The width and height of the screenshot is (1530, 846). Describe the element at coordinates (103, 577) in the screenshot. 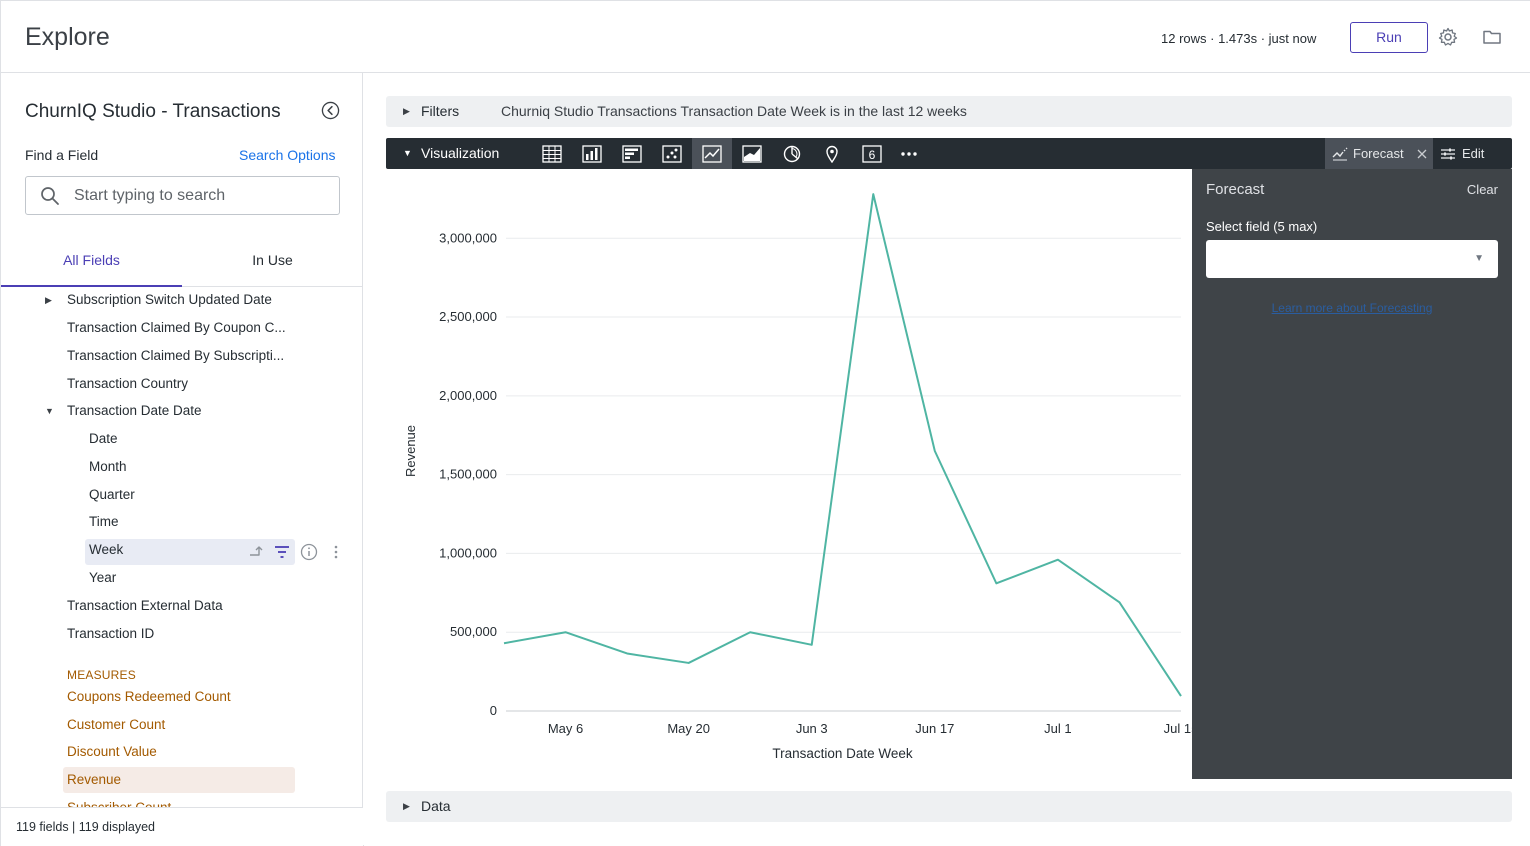

I see `field-item: Year` at that location.